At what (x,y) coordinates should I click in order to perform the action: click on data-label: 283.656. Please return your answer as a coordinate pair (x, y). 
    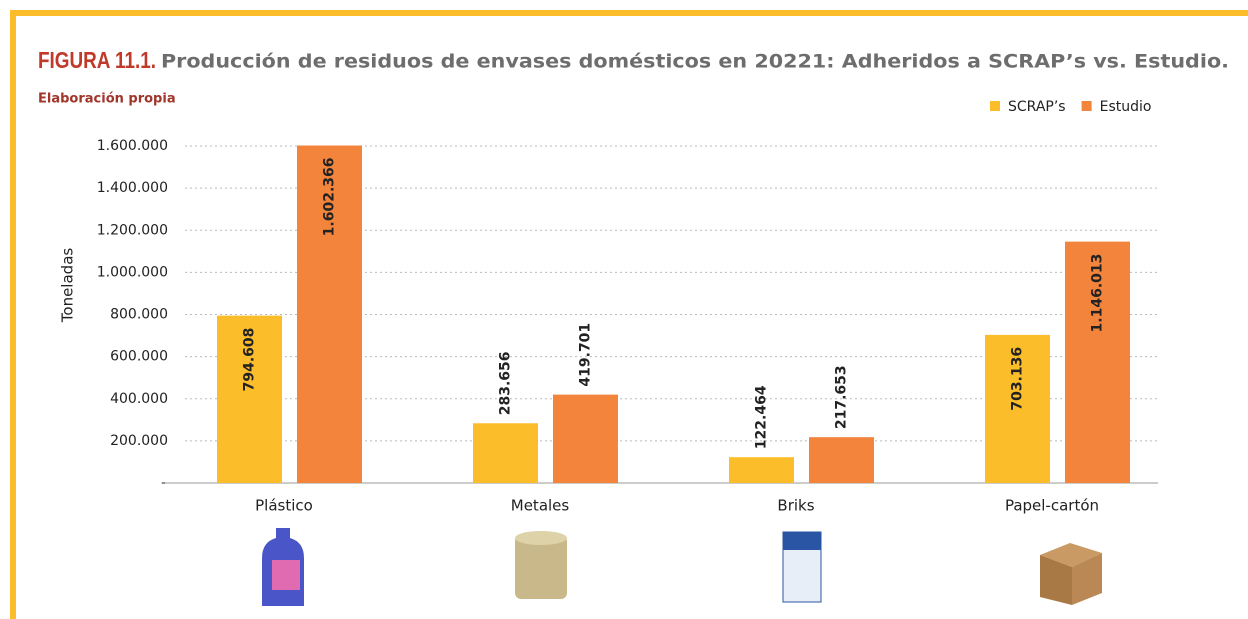
    Looking at the image, I should click on (506, 383).